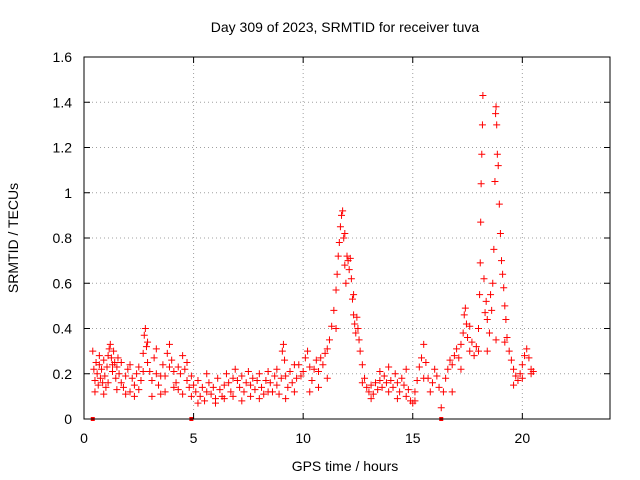  Describe the element at coordinates (305, 438) in the screenshot. I see `x-tick-labels: 0 5 10 15 20` at that location.